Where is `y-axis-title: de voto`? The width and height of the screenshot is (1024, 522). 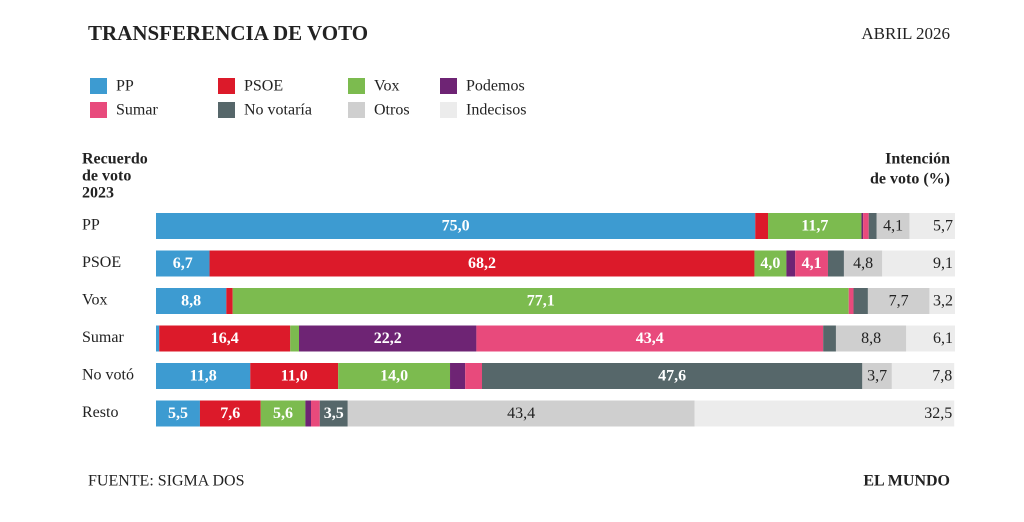
y-axis-title: de voto is located at coordinates (106, 176).